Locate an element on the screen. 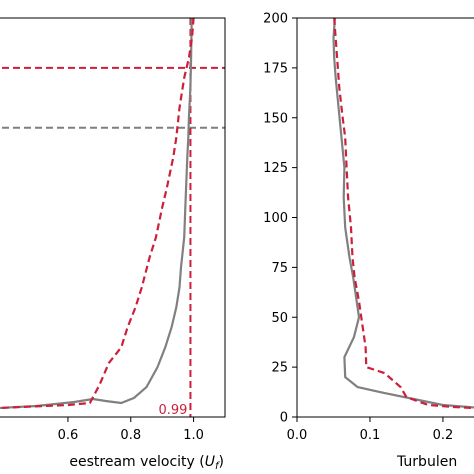  left-x-axis-label-close: ) is located at coordinates (221, 462).